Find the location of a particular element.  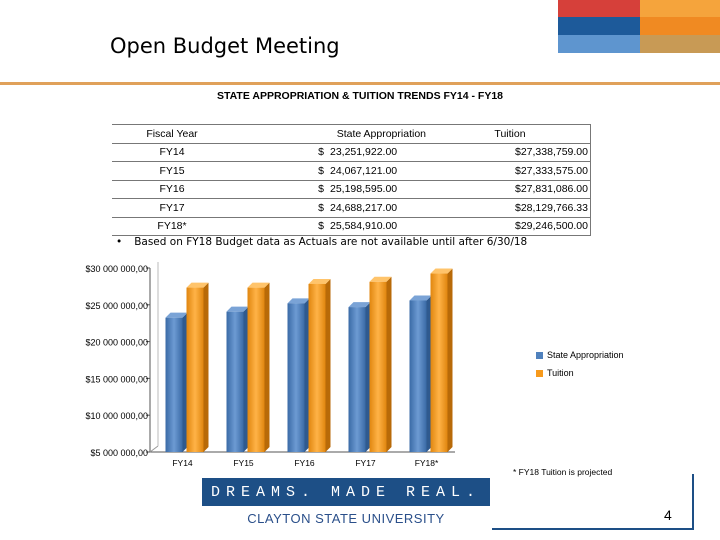

tagline-banner: DREAMS. MADE REAL. is located at coordinates (346, 492).